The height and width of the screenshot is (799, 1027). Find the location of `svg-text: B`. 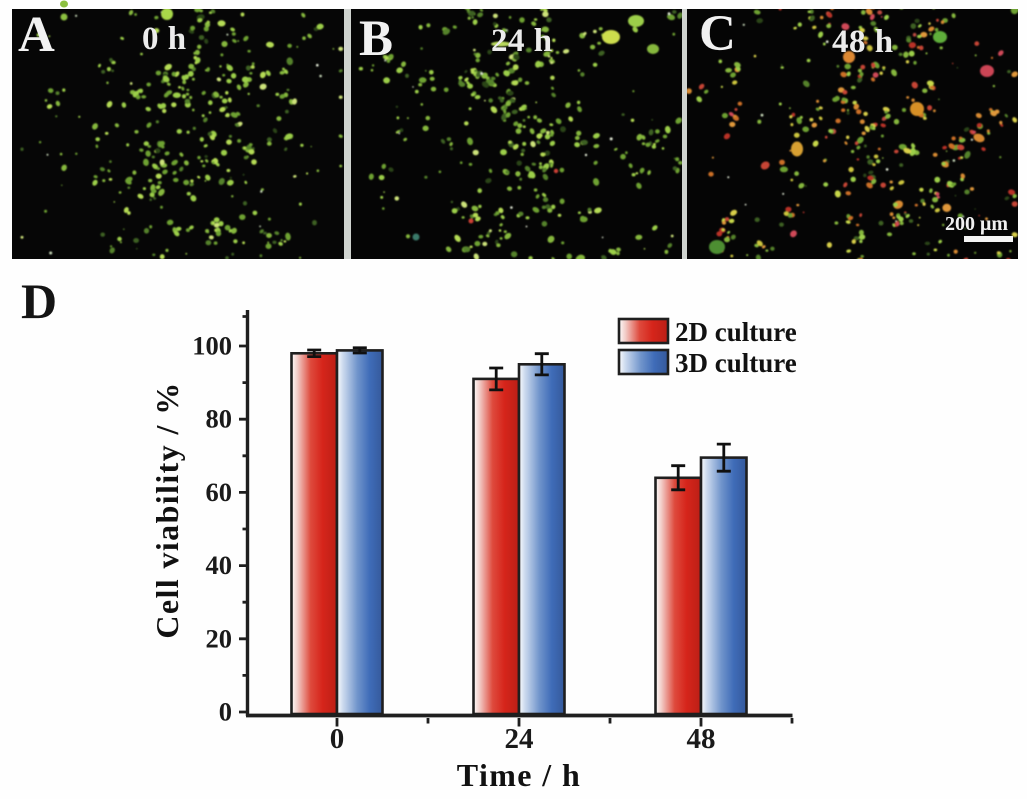

svg-text: B is located at coordinates (376, 39).